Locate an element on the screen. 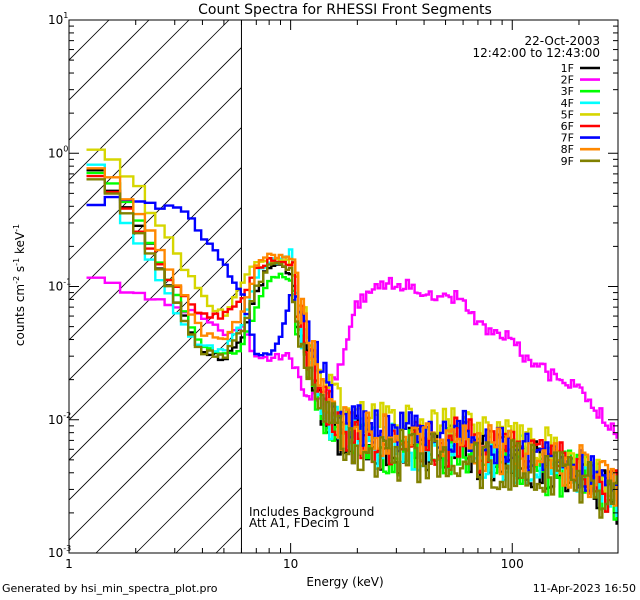 The height and width of the screenshot is (600, 640). timestamp-text: 11-Apr-2023 16:50 is located at coordinates (584, 588).